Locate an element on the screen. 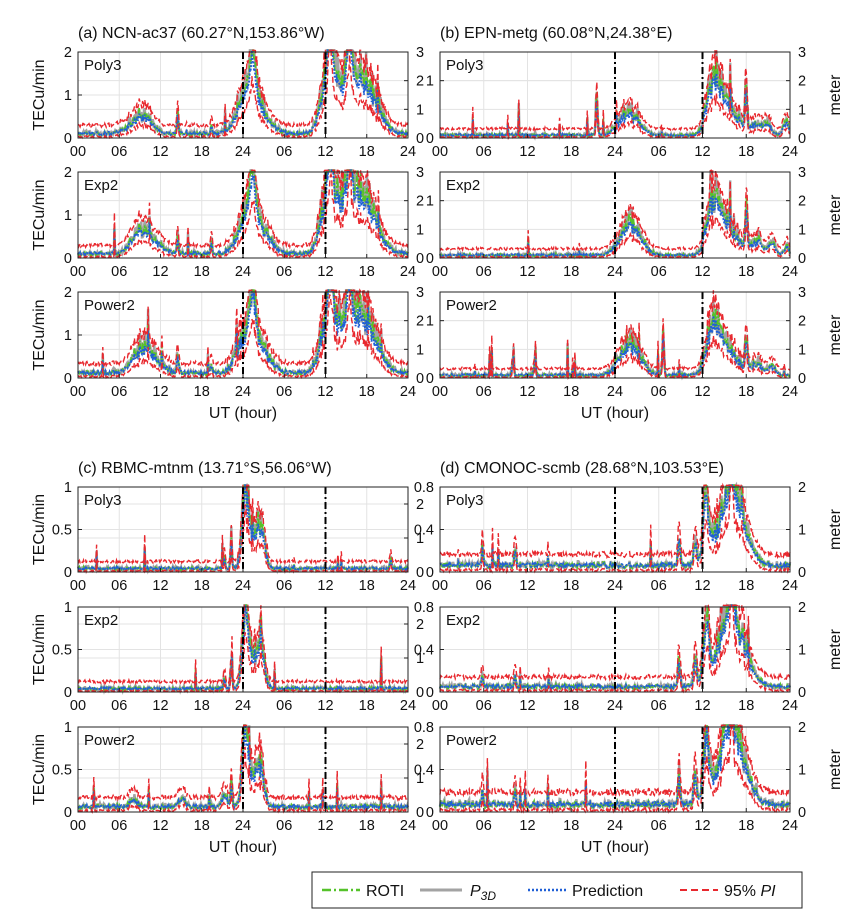  legend-roti-label: ROTI is located at coordinates (385, 891).